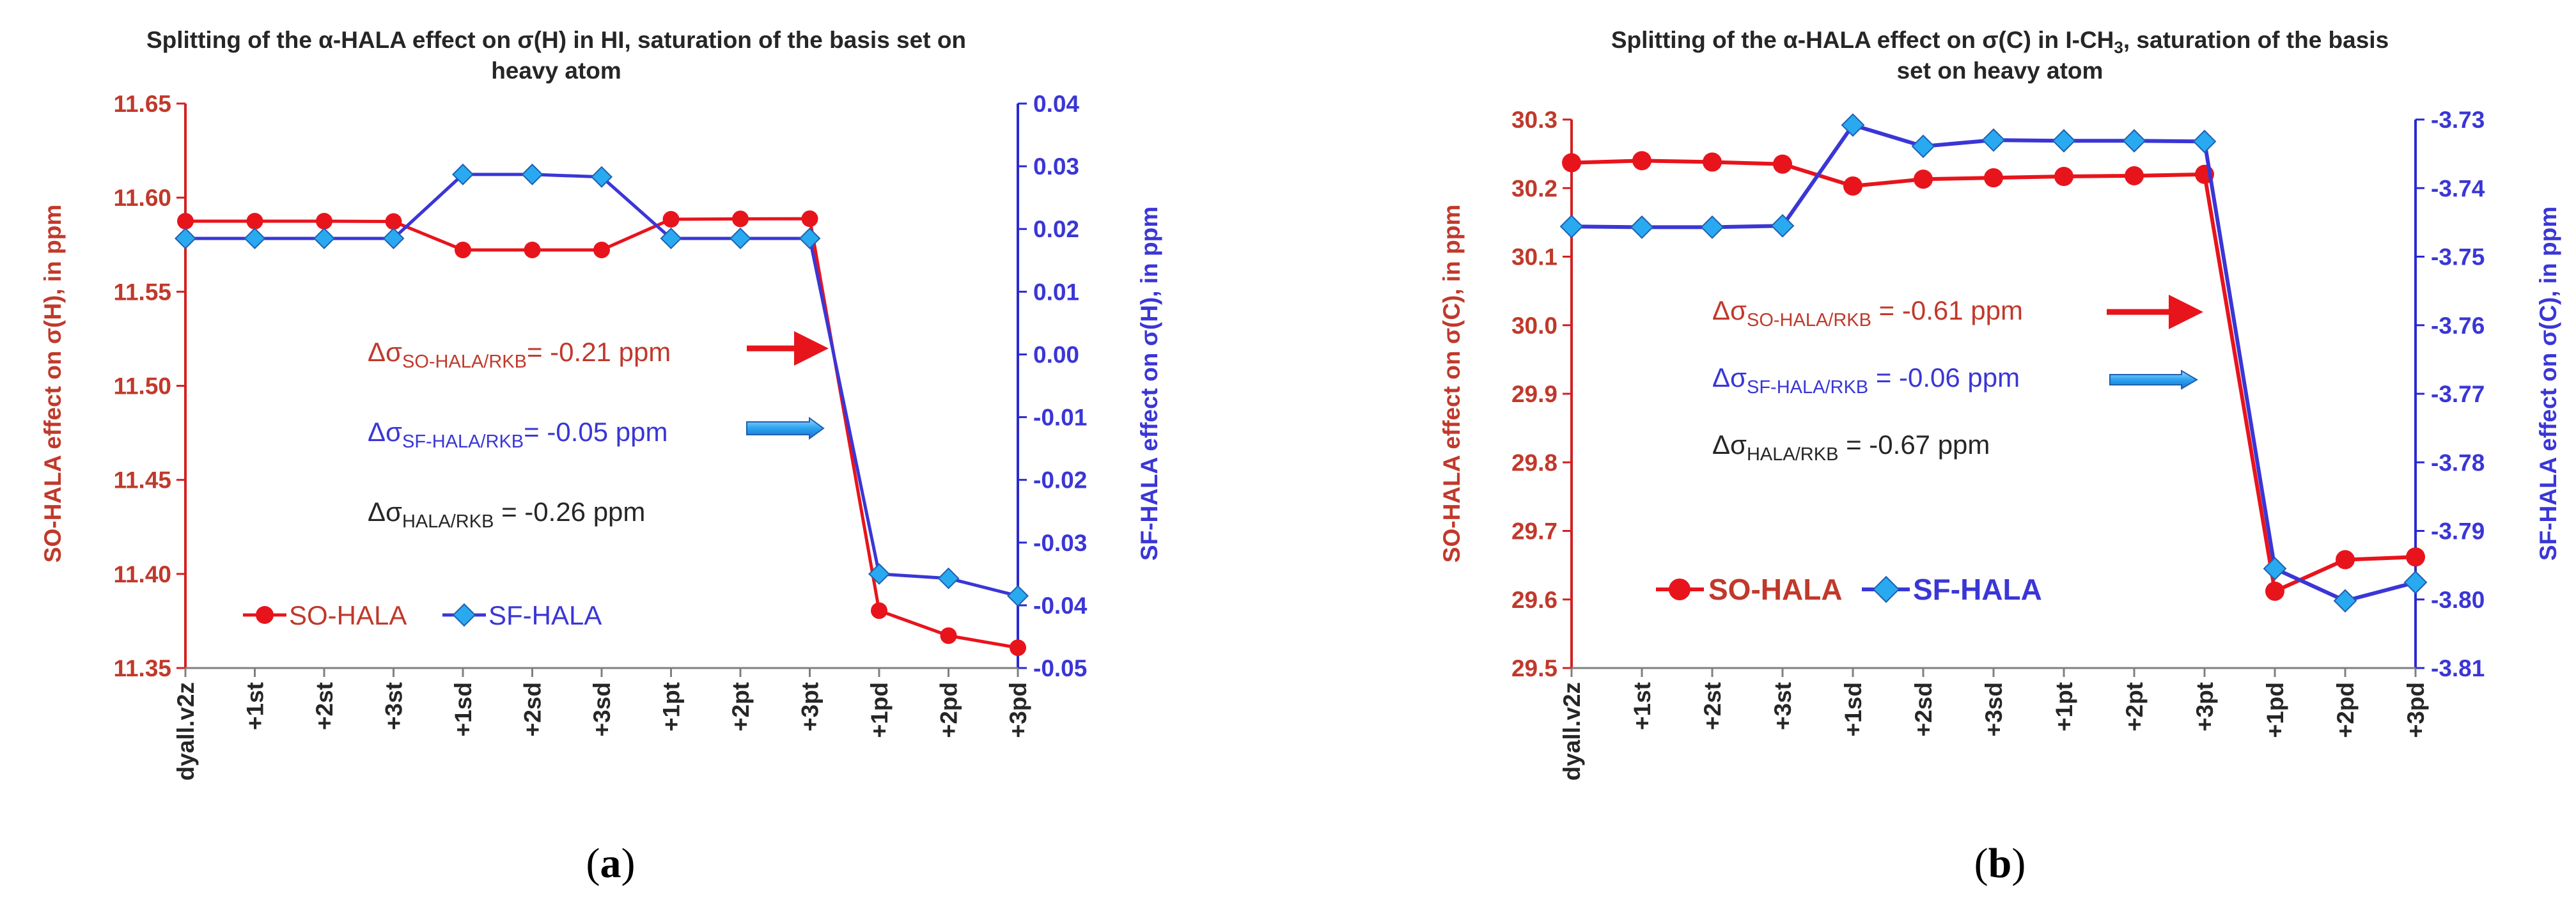  I want to click on chart-b-left-tick-label: 29.9, so click(1534, 394).